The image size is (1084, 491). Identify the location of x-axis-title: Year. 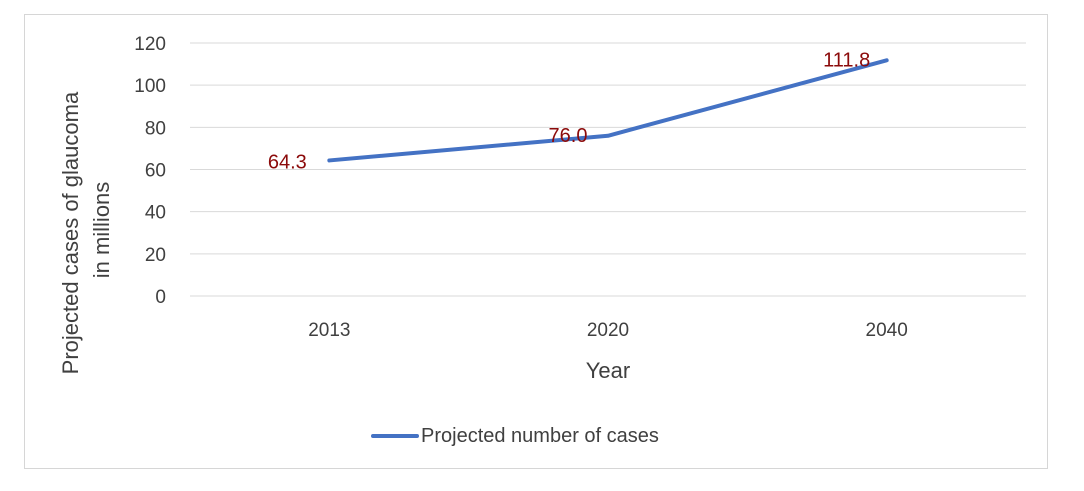
(608, 370).